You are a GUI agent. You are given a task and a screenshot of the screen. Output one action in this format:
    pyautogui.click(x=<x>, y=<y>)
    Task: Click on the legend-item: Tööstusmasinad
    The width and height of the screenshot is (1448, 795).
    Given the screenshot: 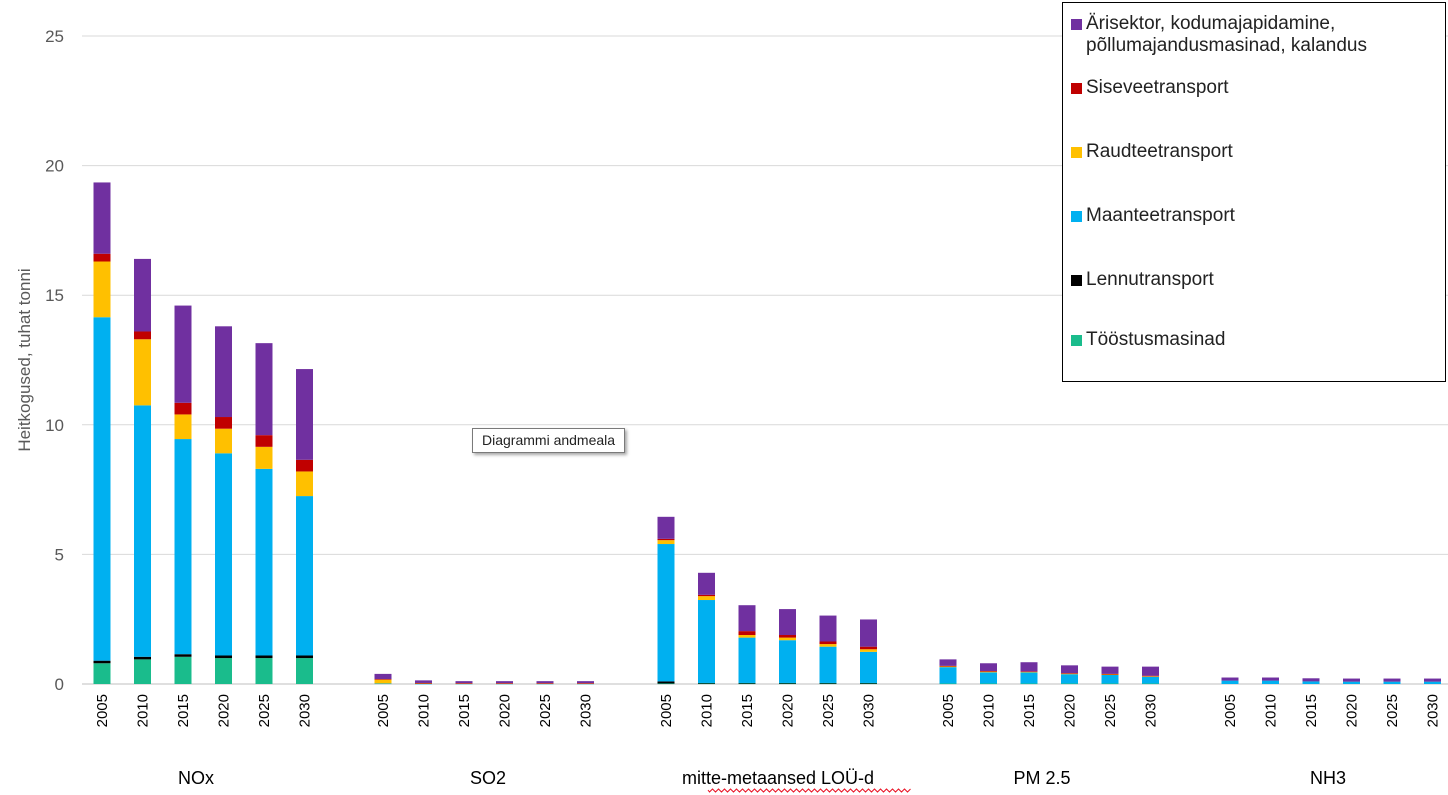 What is the action you would take?
    pyautogui.click(x=1257, y=340)
    